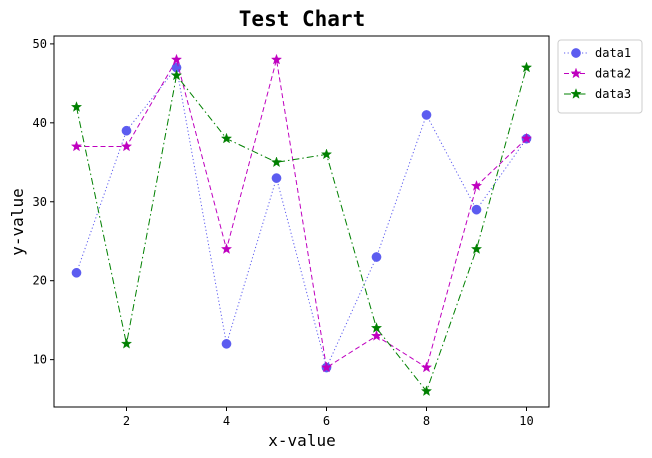 Image resolution: width=652 pixels, height=458 pixels. I want to click on legend-entry-data1: data1, so click(597, 53).